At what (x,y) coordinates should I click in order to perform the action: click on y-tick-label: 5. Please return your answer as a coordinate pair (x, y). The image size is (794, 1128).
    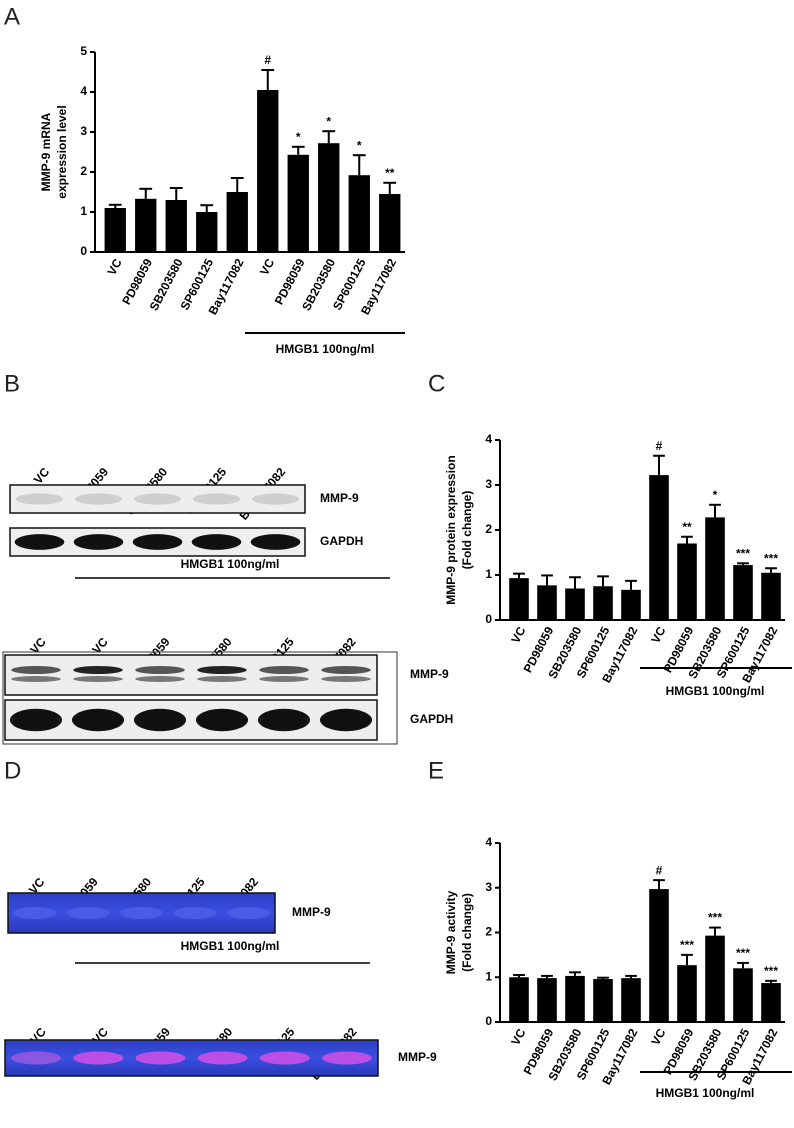
    Looking at the image, I should click on (83, 51).